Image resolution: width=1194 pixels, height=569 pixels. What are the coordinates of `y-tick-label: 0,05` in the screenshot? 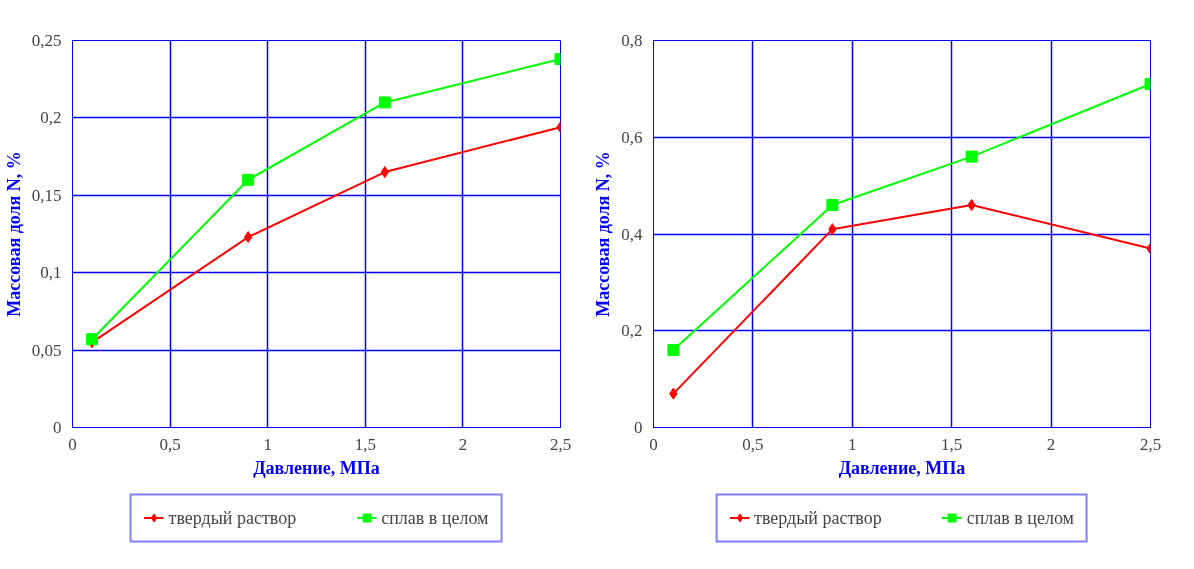 It's located at (46, 350).